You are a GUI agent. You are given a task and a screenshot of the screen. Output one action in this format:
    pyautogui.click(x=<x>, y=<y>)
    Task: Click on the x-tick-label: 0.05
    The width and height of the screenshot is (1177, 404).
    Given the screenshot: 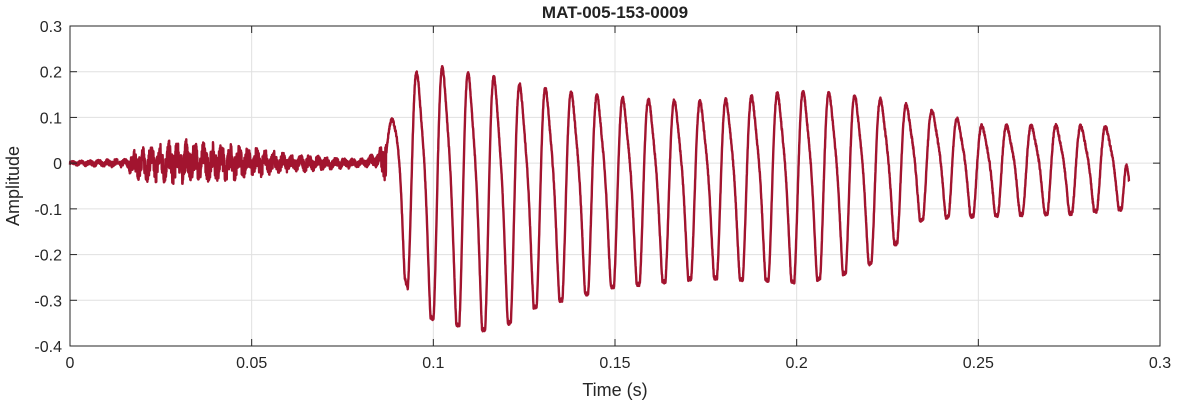 What is the action you would take?
    pyautogui.click(x=251, y=363)
    